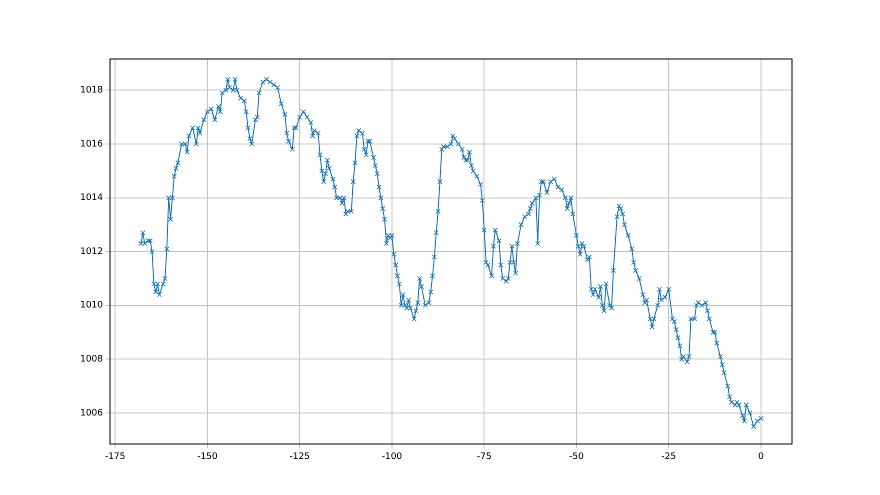  I want to click on x-tick-label: -150, so click(207, 457).